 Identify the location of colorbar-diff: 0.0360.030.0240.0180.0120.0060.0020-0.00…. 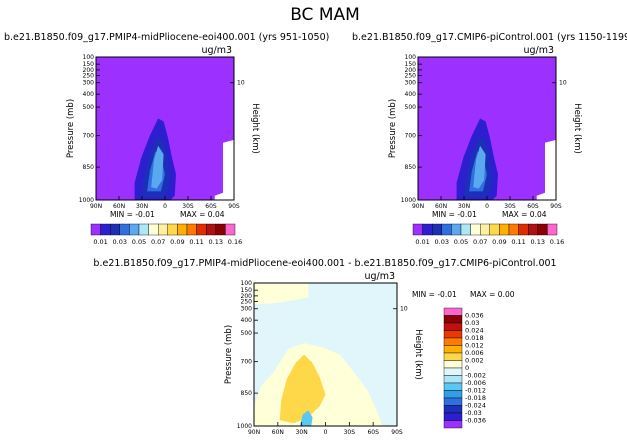
(464, 368).